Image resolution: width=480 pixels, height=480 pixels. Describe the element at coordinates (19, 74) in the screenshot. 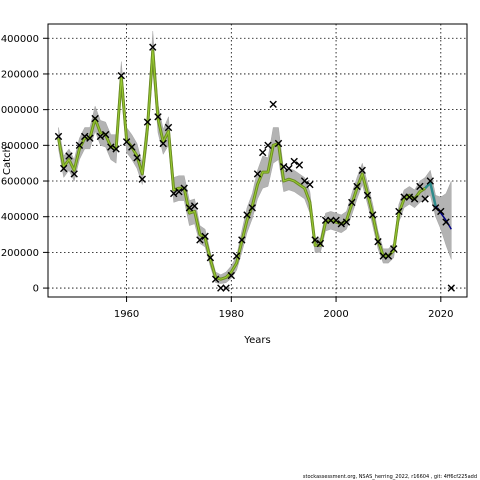

I see `y-tick-label: 1200000` at that location.